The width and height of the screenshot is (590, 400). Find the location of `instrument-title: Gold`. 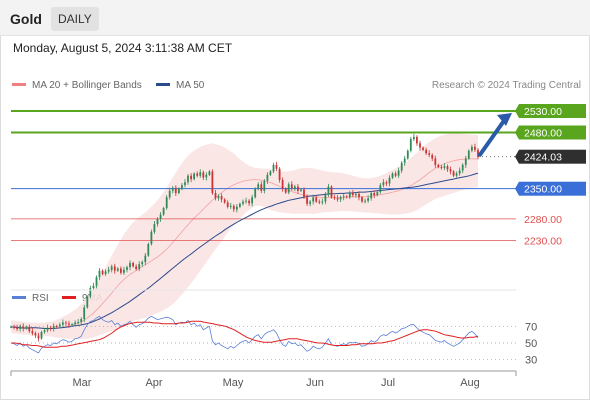

instrument-title: Gold is located at coordinates (26, 19).